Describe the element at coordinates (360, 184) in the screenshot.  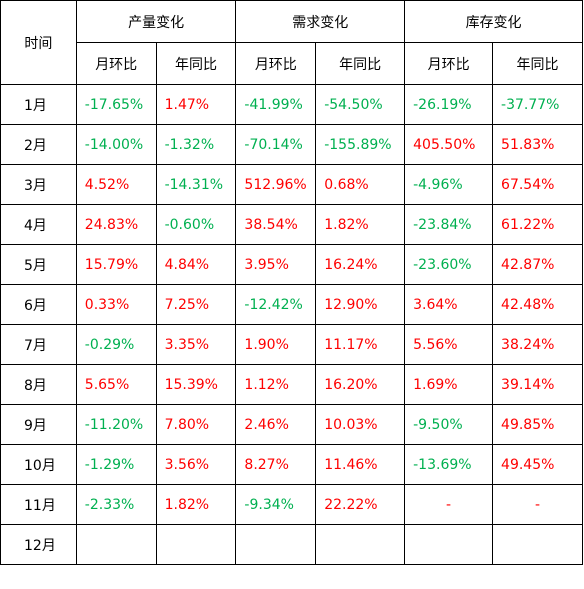
I see `cell-demand-yoy: 0.68%` at that location.